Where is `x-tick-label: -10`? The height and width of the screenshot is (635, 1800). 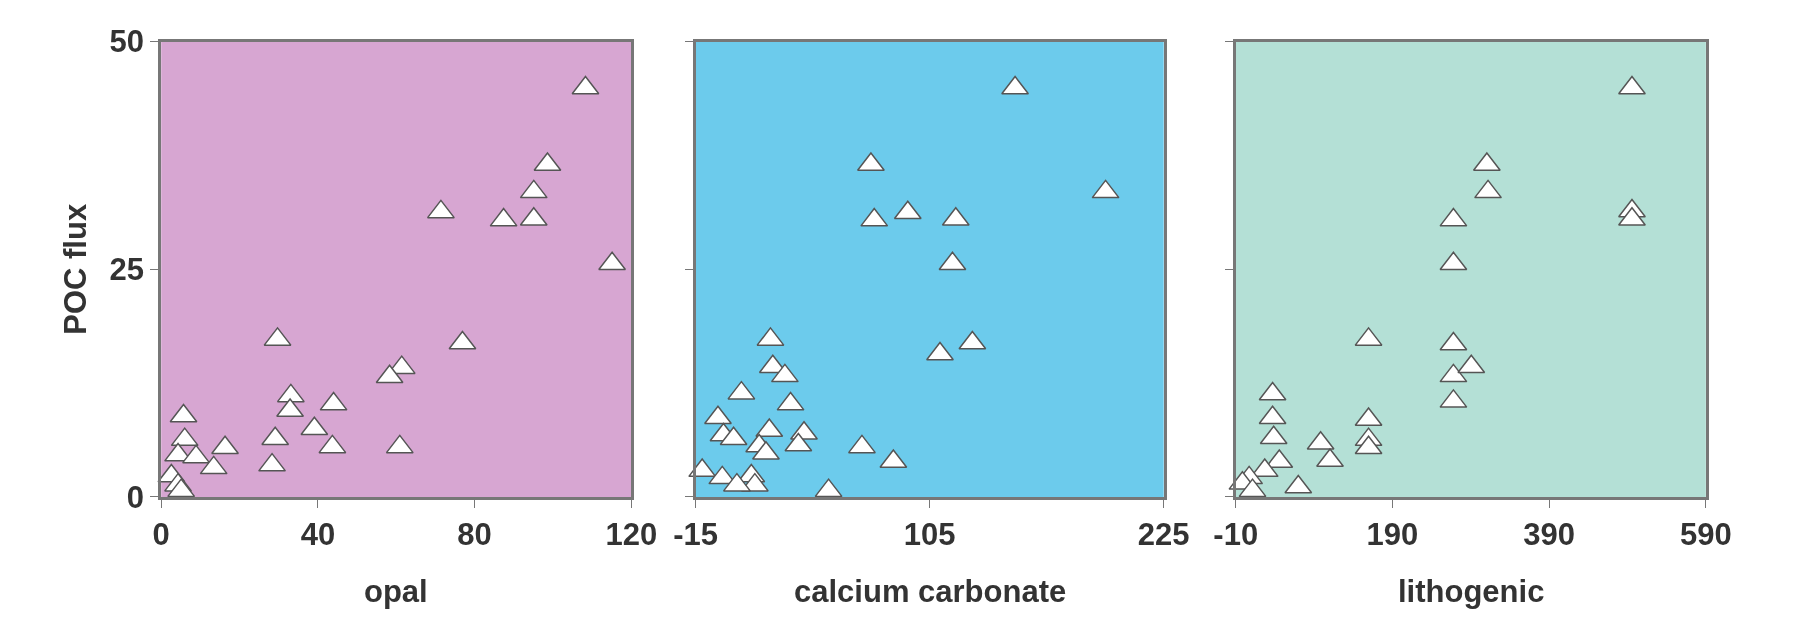
x-tick-label: -10 is located at coordinates (1236, 535).